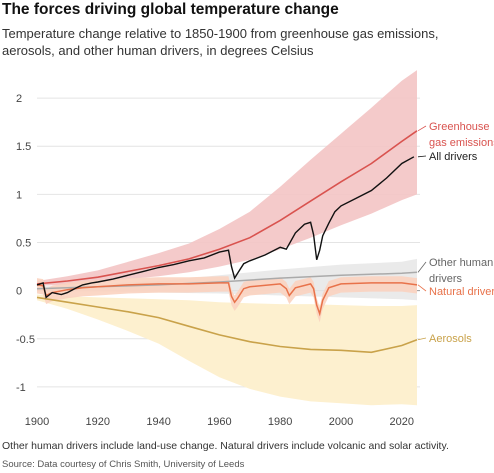  What do you see at coordinates (453, 157) in the screenshot?
I see `all-drivers-label: All drivers` at bounding box center [453, 157].